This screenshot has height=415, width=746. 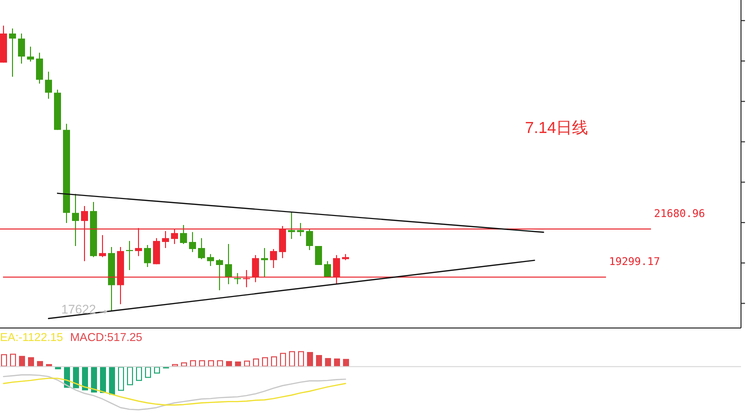 What do you see at coordinates (78, 309) in the screenshot?
I see `annotation: 17622` at bounding box center [78, 309].